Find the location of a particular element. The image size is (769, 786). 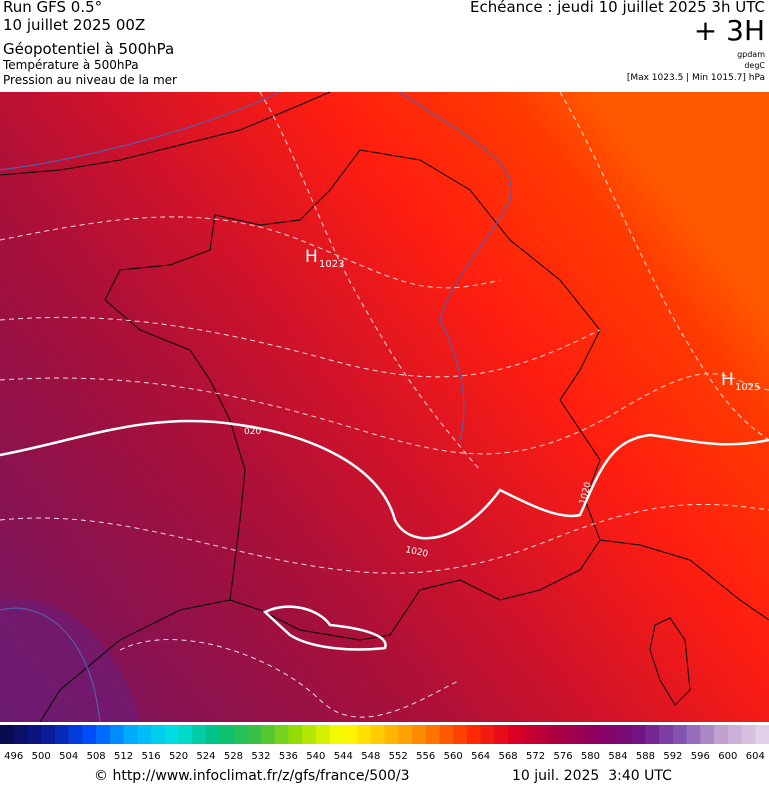

legend-label: 528 is located at coordinates (233, 756).